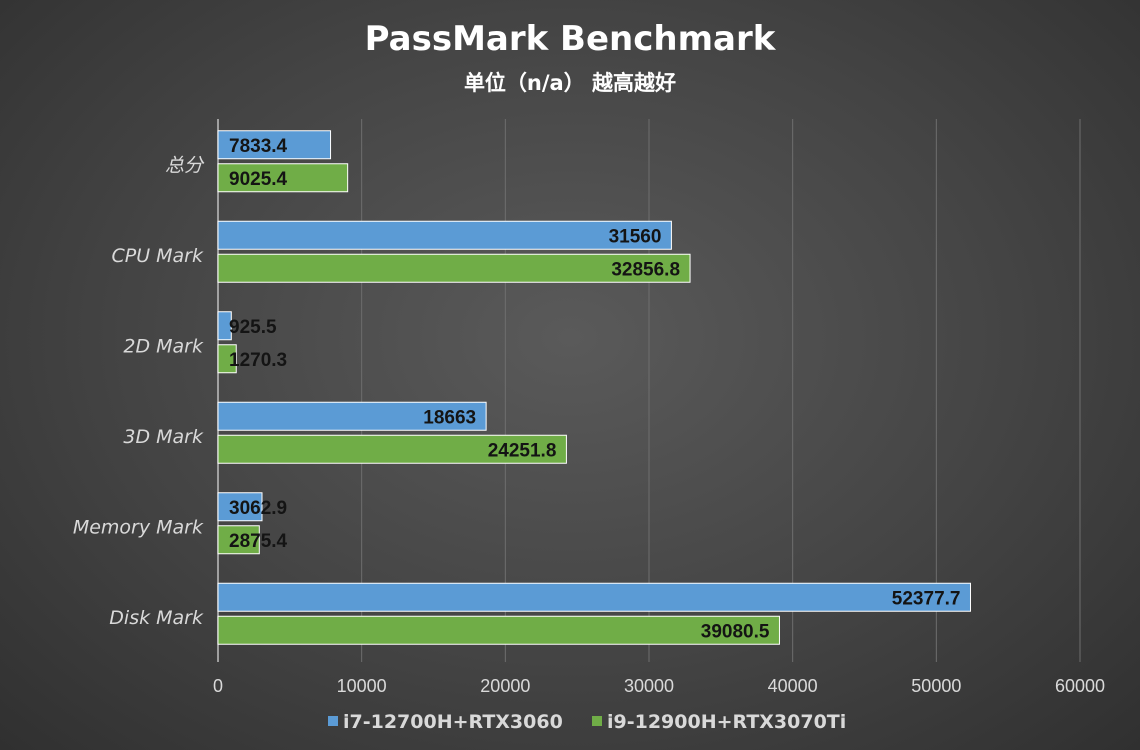 The image size is (1140, 750). I want to click on legend-label: i7-12700H+RTX3060, so click(453, 722).